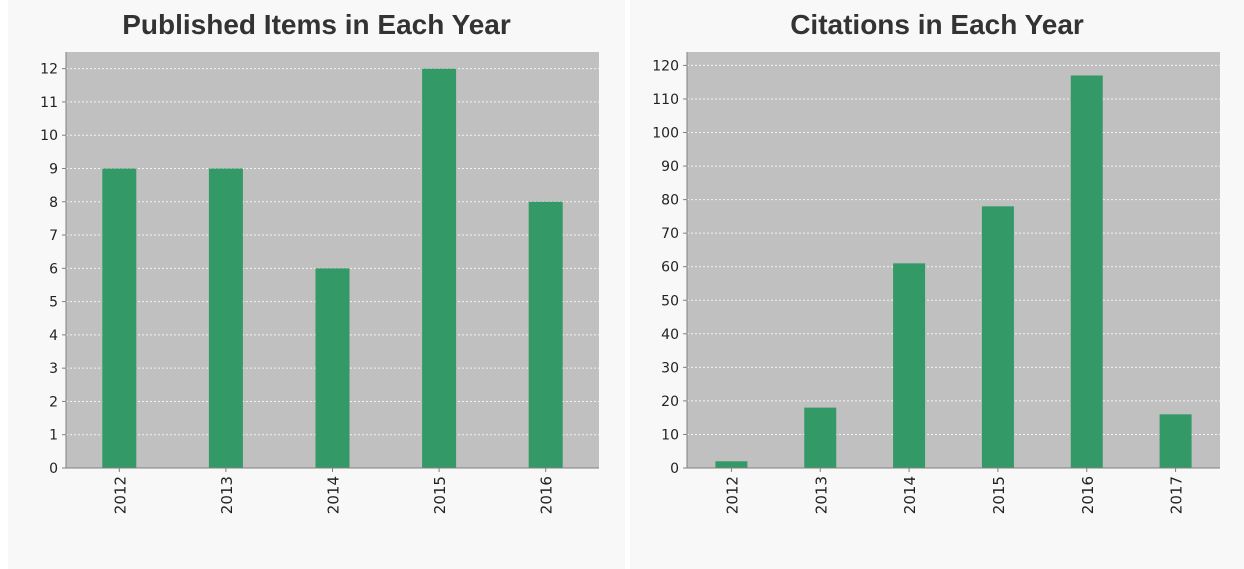 Image resolution: width=1244 pixels, height=569 pixels. I want to click on y-tick-label: 8, so click(53, 203).